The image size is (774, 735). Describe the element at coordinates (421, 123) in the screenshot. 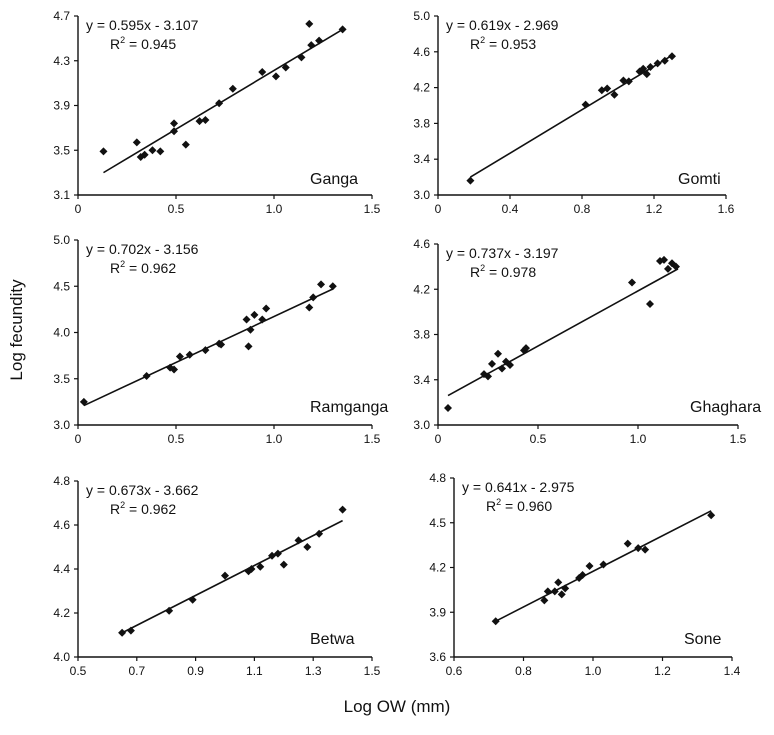

I see `y-tick-label: 3.8` at that location.